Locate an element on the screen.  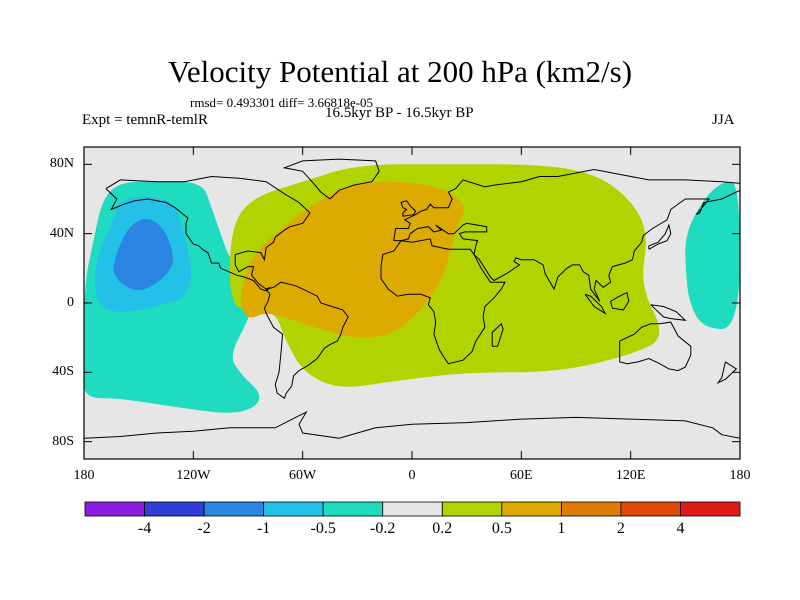
period-label: 16.5kyr BP - 16.5kyr BP is located at coordinates (399, 113).